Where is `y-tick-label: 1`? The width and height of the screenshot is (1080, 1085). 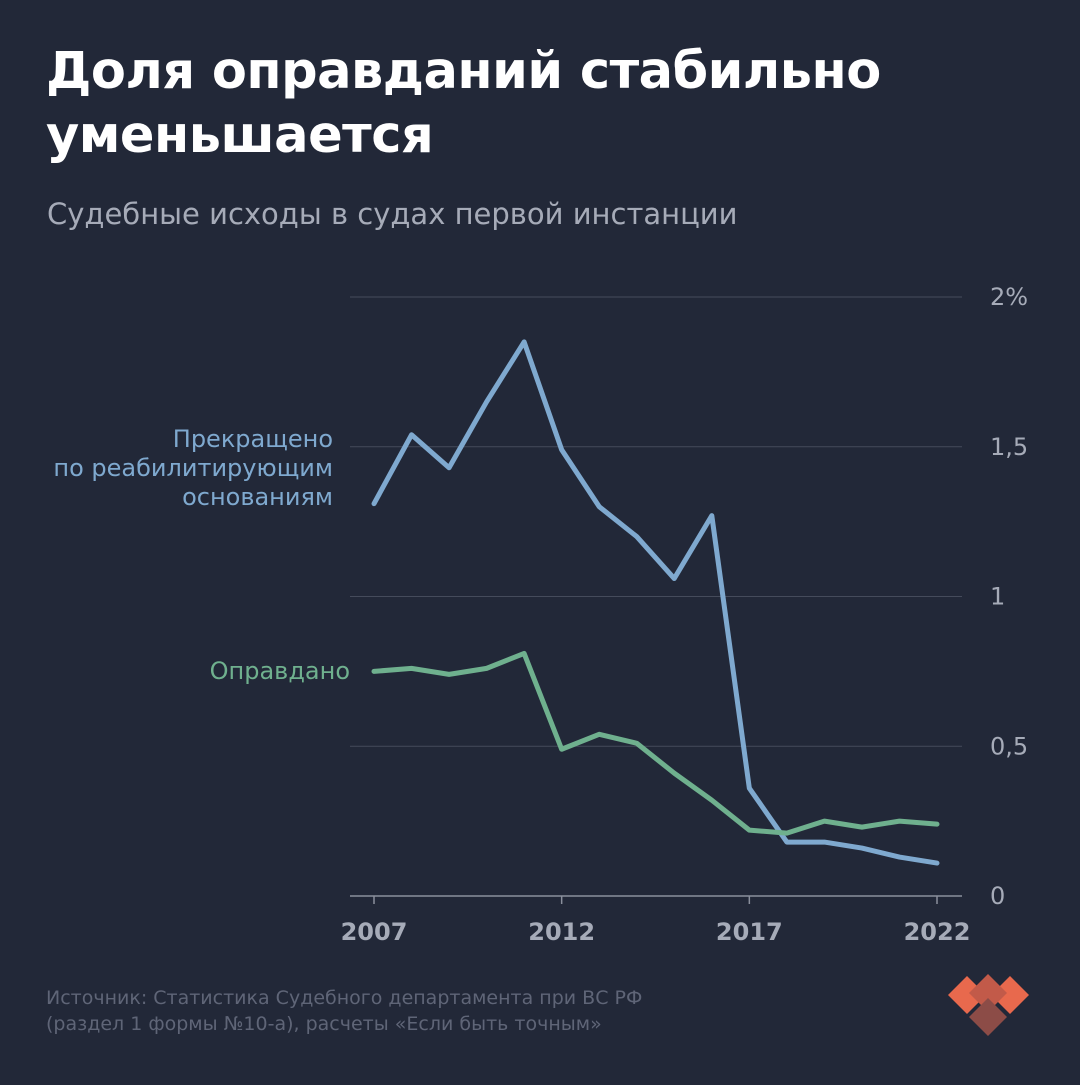 y-tick-label: 1 is located at coordinates (997, 597).